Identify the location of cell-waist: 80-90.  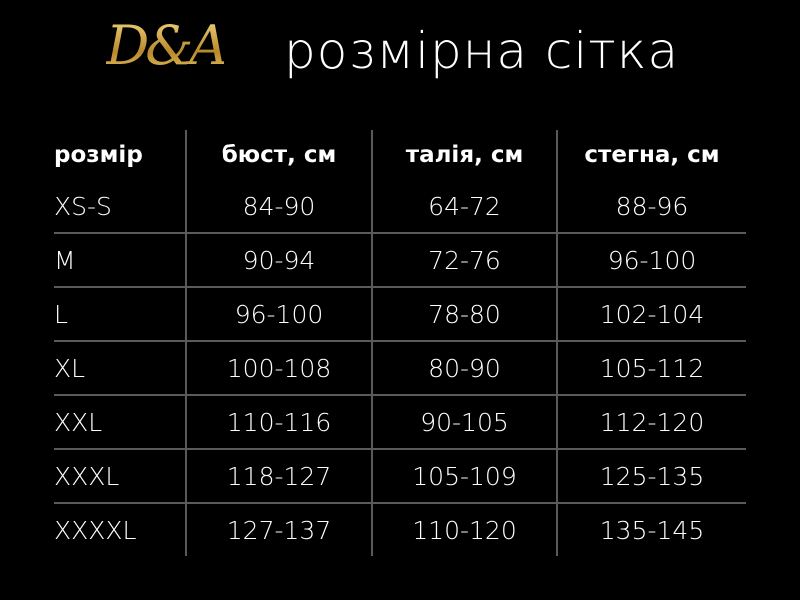
(464, 368).